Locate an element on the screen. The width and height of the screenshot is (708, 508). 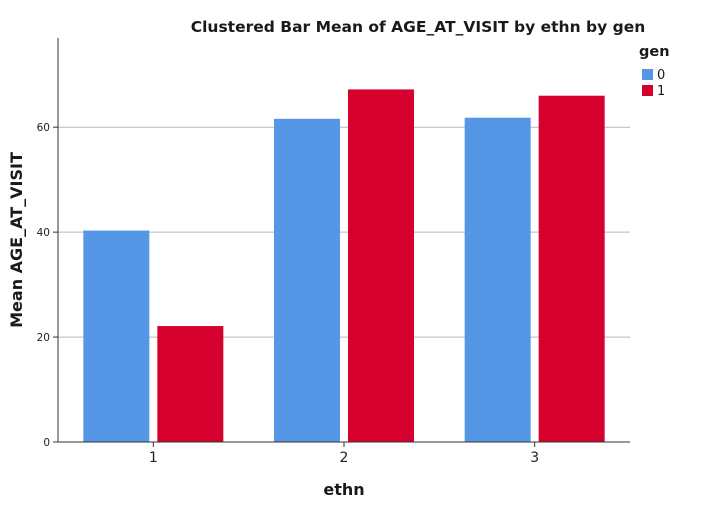
y-tick-label: 20 is located at coordinates (43, 338).